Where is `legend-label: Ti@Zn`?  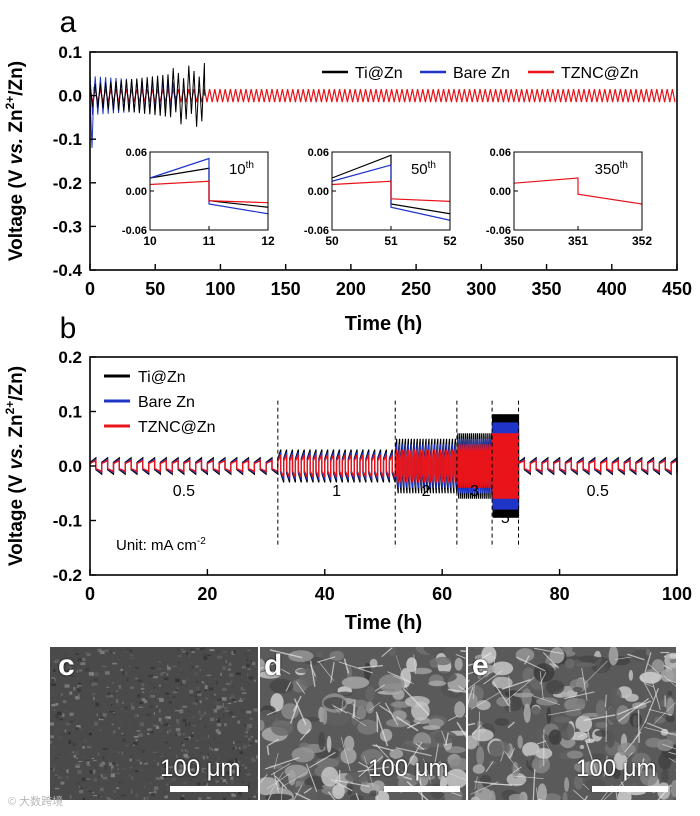
legend-label: Ti@Zn is located at coordinates (379, 73).